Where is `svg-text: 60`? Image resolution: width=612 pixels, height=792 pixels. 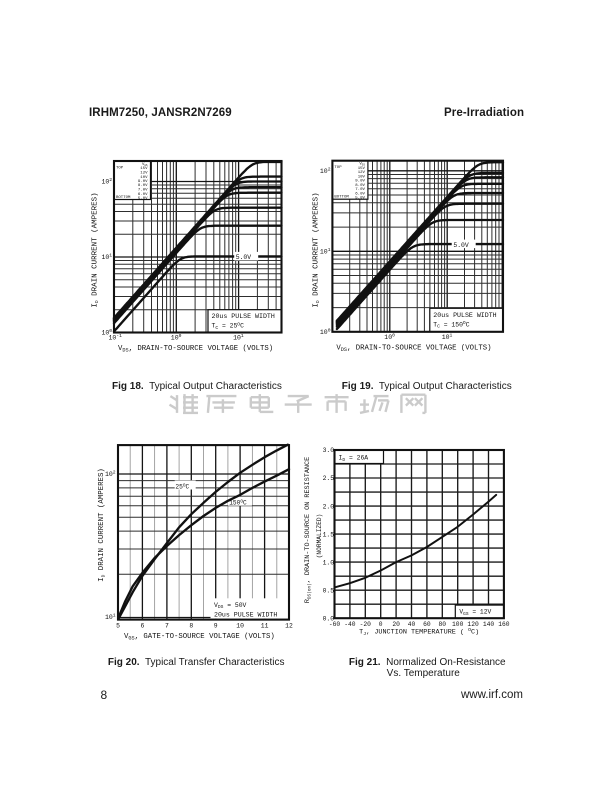 svg-text: 60 is located at coordinates (427, 624).